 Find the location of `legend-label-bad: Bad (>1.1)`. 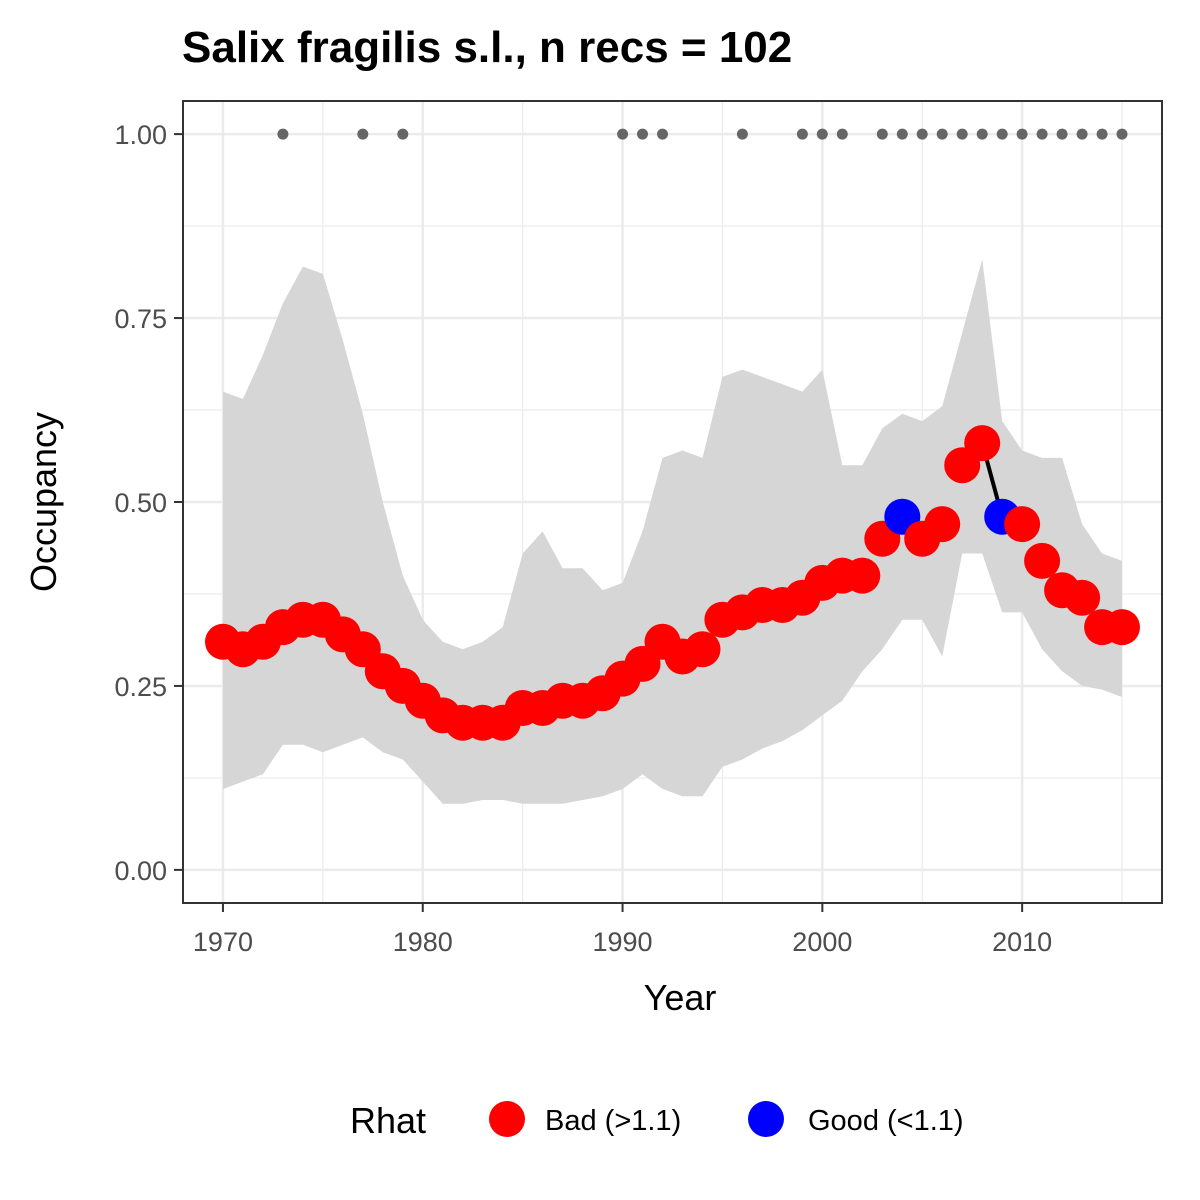

legend-label-bad: Bad (>1.1) is located at coordinates (613, 1121).